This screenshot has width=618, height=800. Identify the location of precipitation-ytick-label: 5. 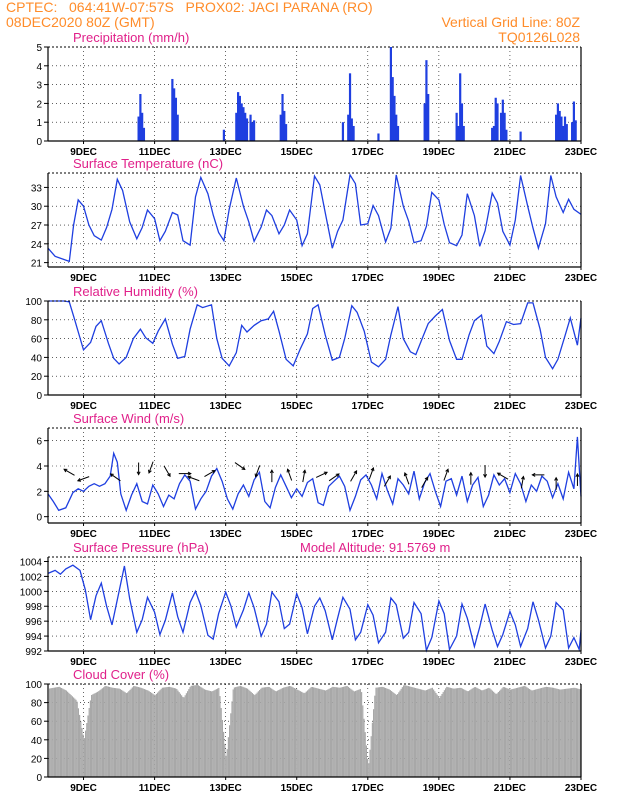
(39, 48).